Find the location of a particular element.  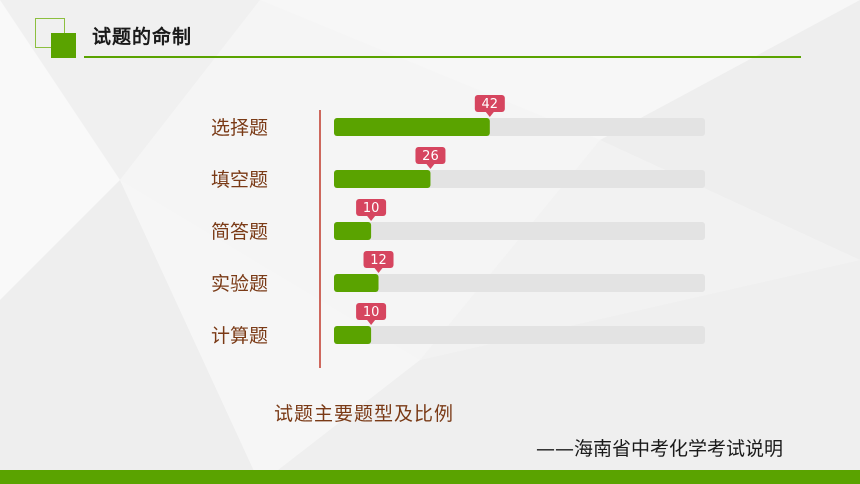

footer-bar is located at coordinates (430, 477).